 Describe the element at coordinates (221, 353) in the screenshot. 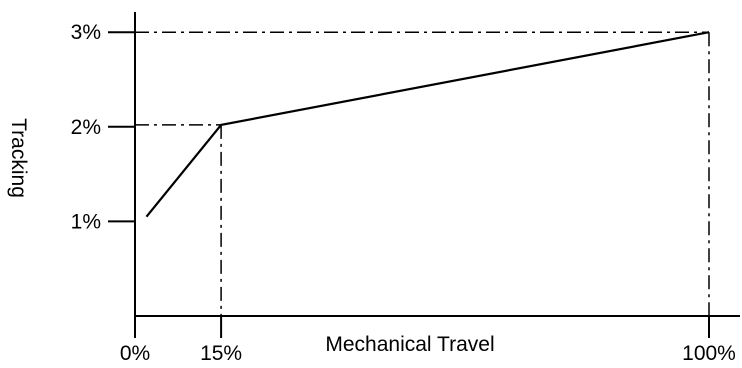

I see `x-tick-label: 15%` at that location.